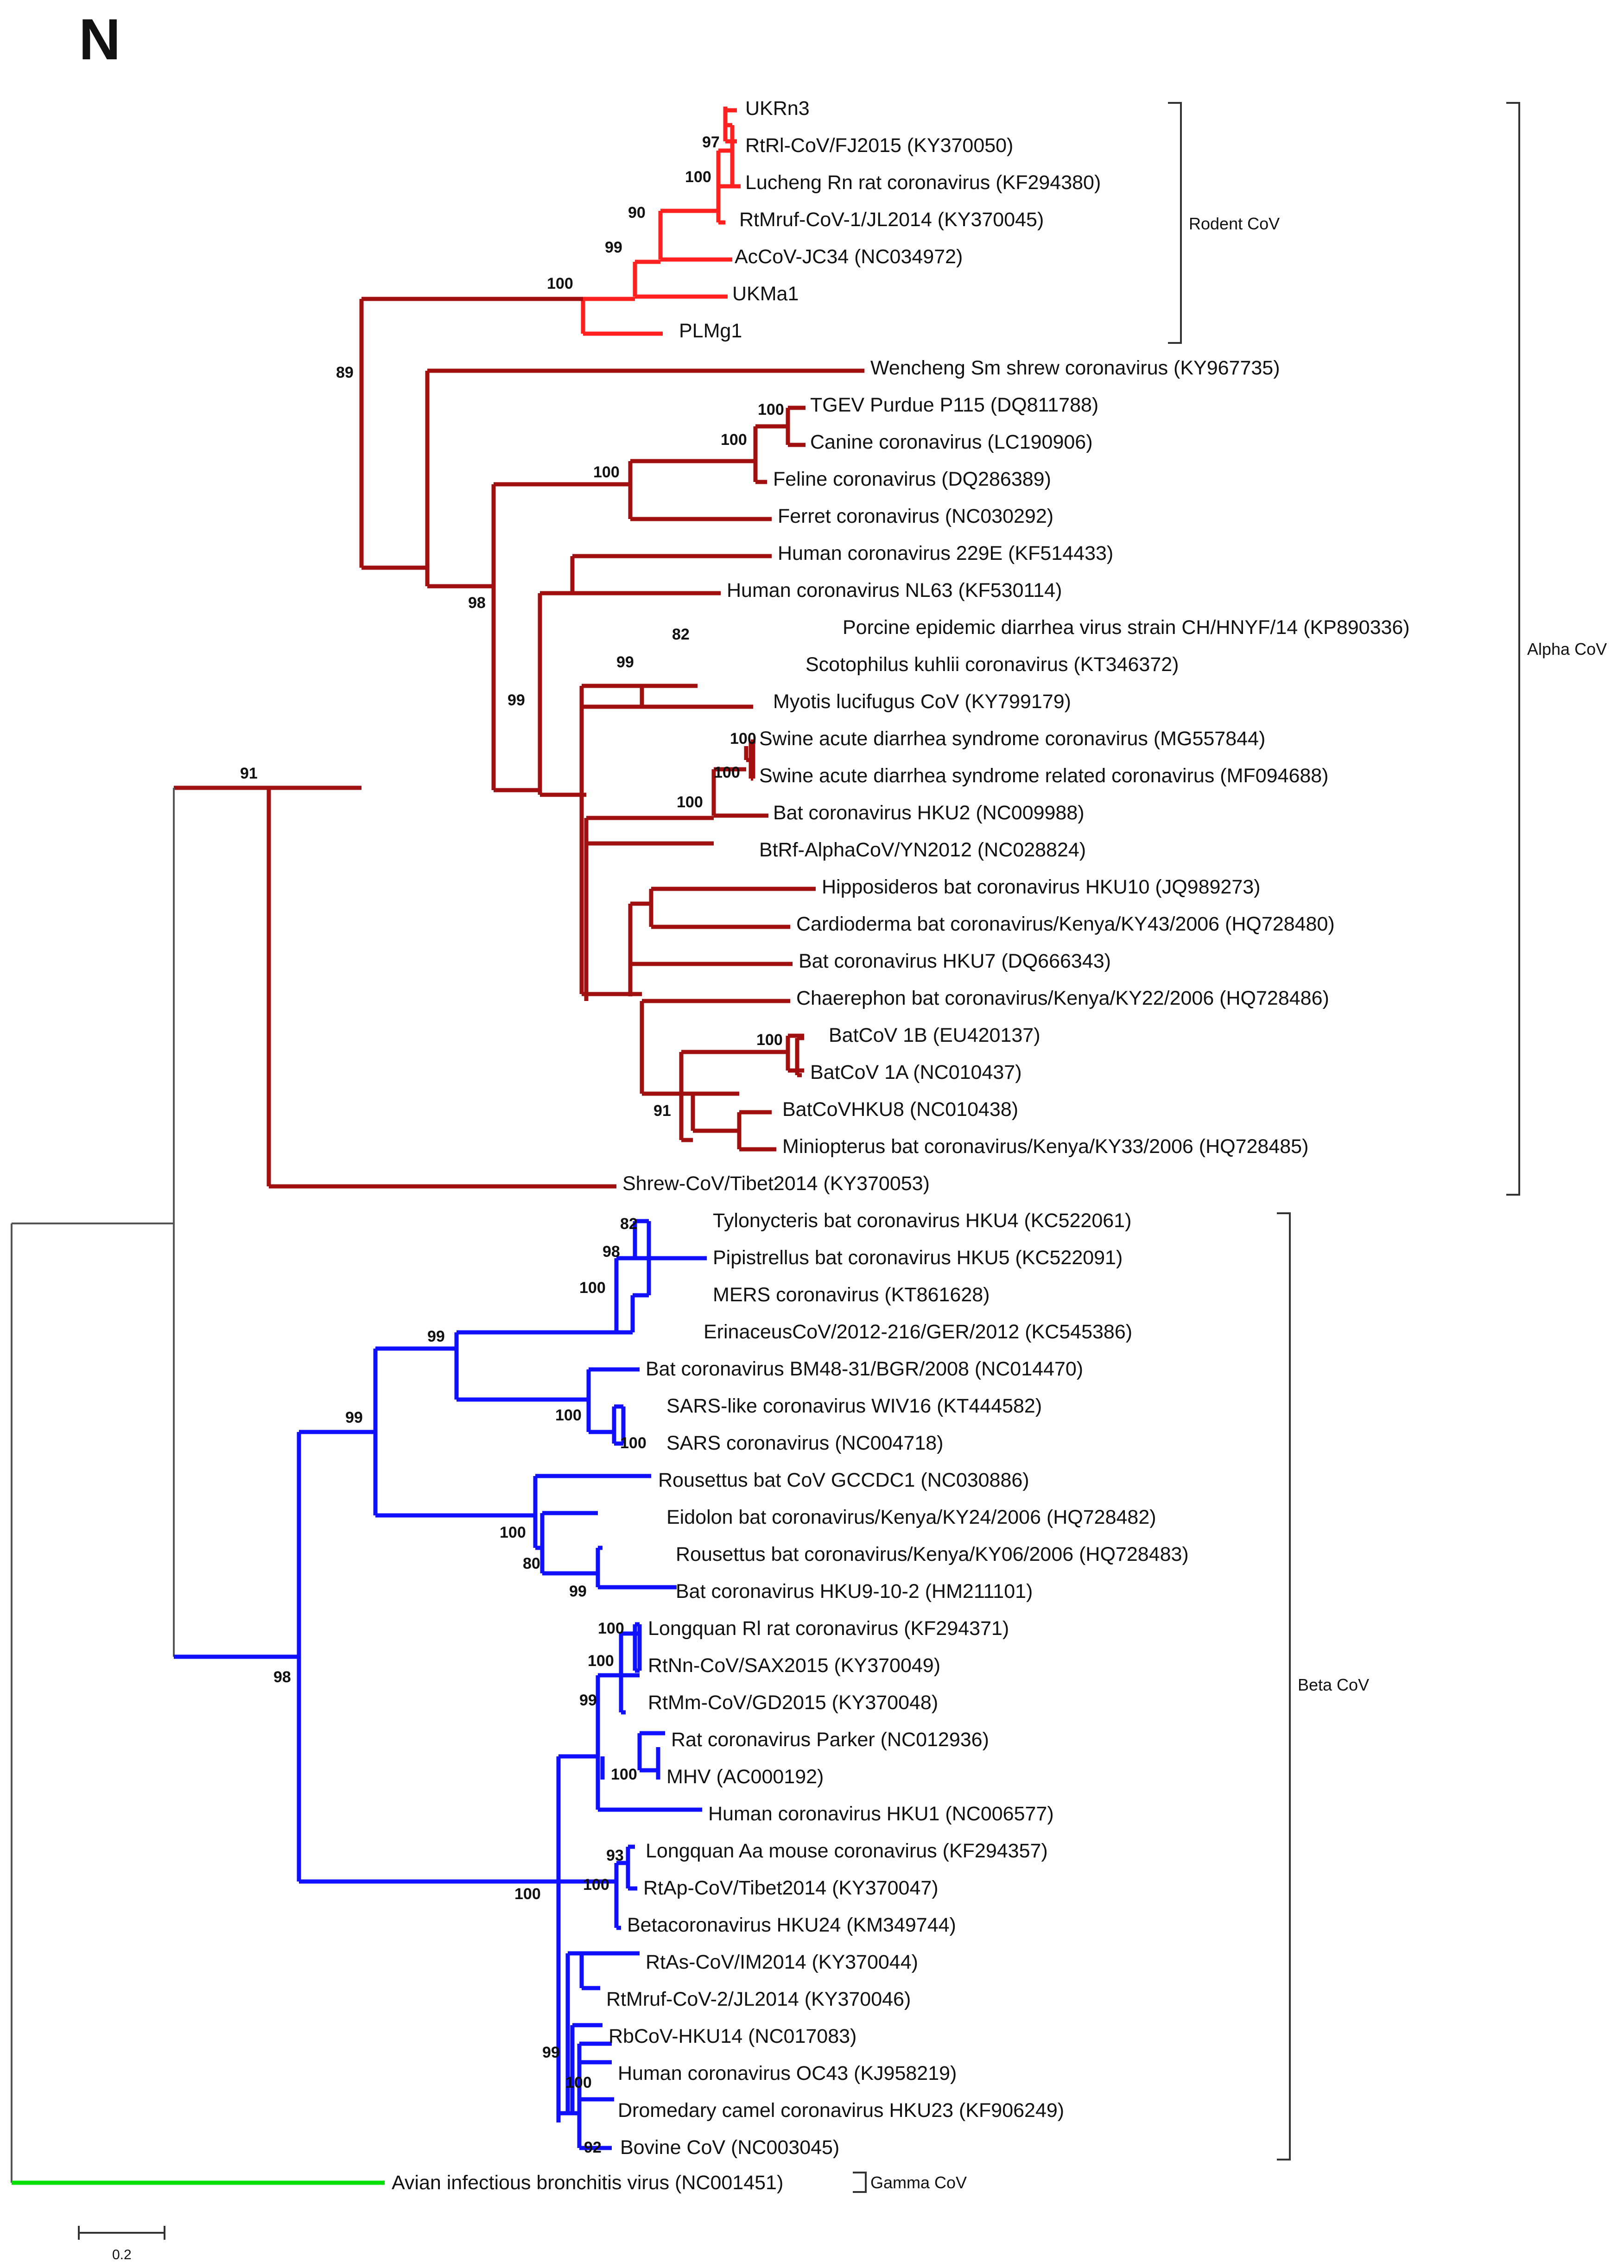 This screenshot has width=1624, height=2268. I want to click on leaf-label: Longquan Aa mouse coronavirus (KF294357), so click(847, 1851).